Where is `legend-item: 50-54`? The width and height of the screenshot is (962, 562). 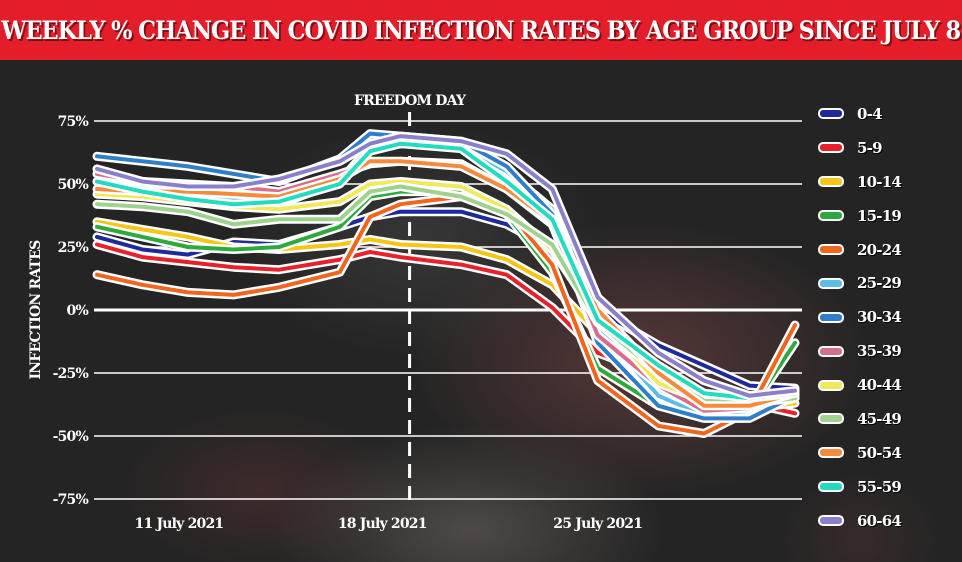
legend-item: 50-54 is located at coordinates (860, 453).